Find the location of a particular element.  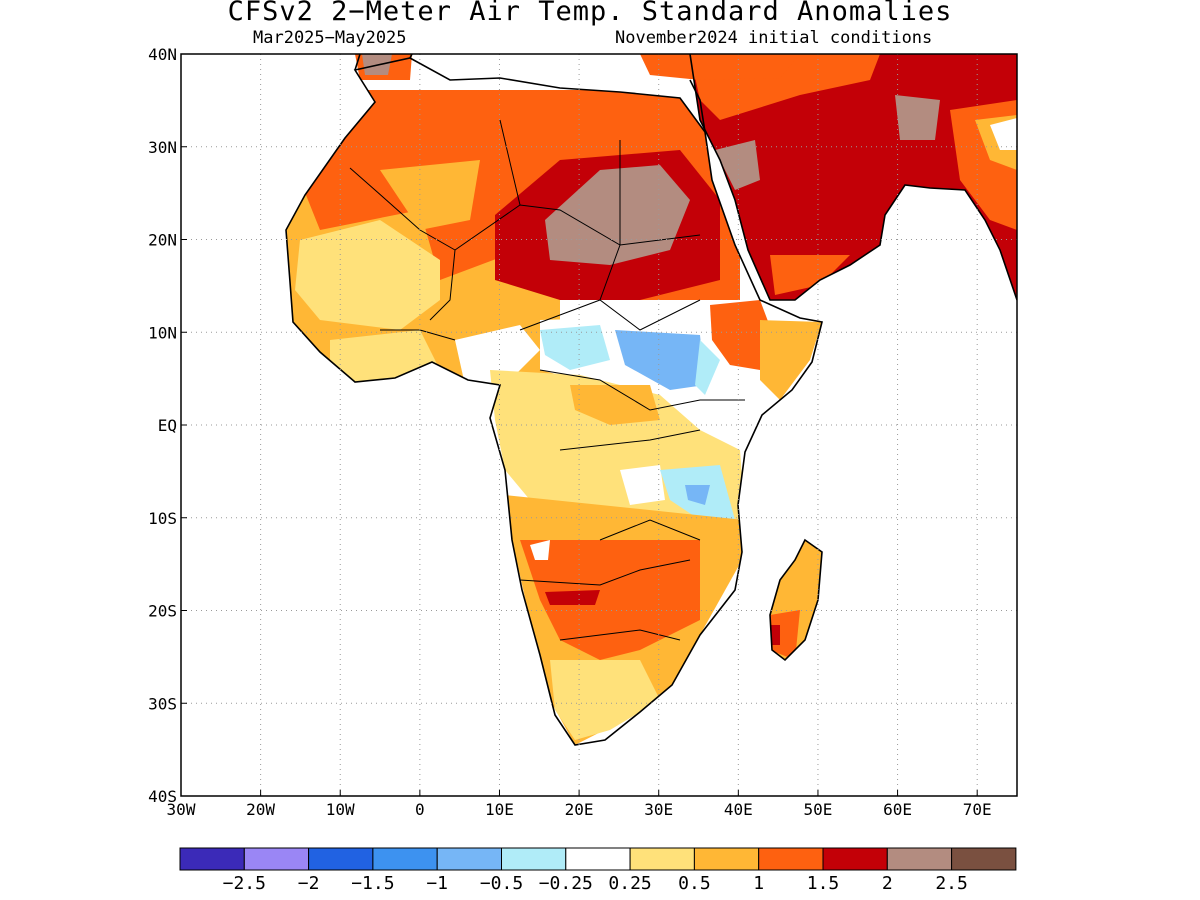

lat-tick-label: 40N is located at coordinates (162, 54).